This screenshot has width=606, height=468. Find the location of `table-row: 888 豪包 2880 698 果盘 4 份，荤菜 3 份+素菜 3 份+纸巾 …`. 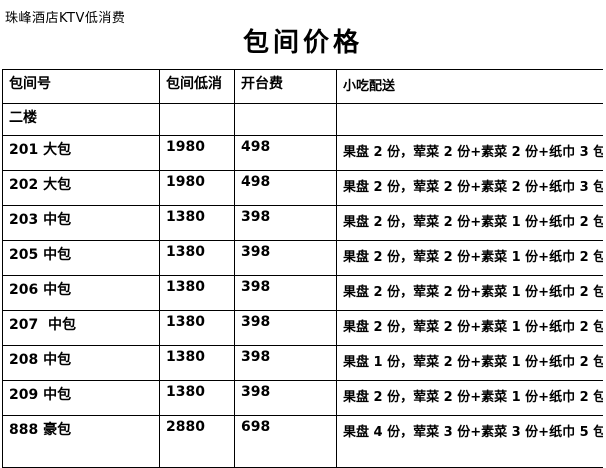

table-row: 888 豪包 2880 698 果盘 4 份，荤菜 3 份+素菜 3 份+纸巾 … is located at coordinates (302, 441).